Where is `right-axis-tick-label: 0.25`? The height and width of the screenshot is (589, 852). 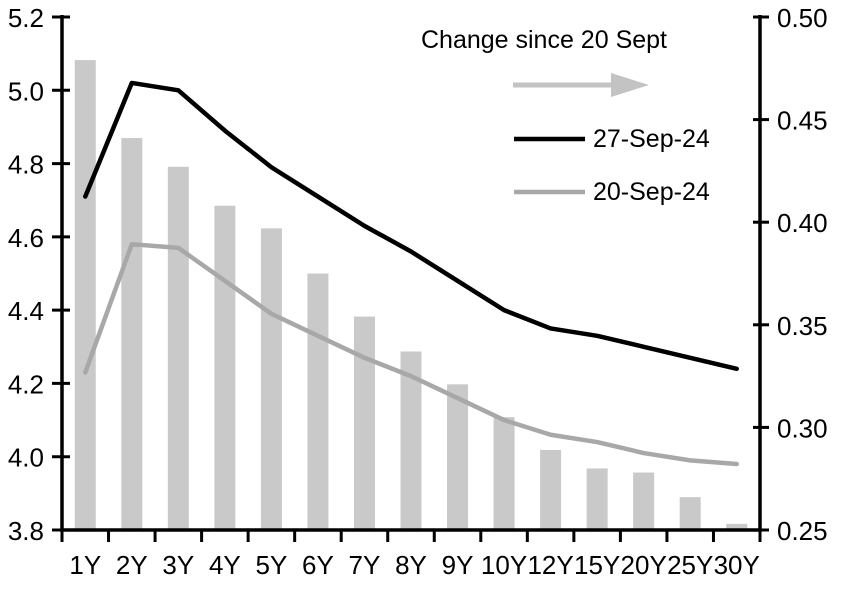 right-axis-tick-label: 0.25 is located at coordinates (802, 531).